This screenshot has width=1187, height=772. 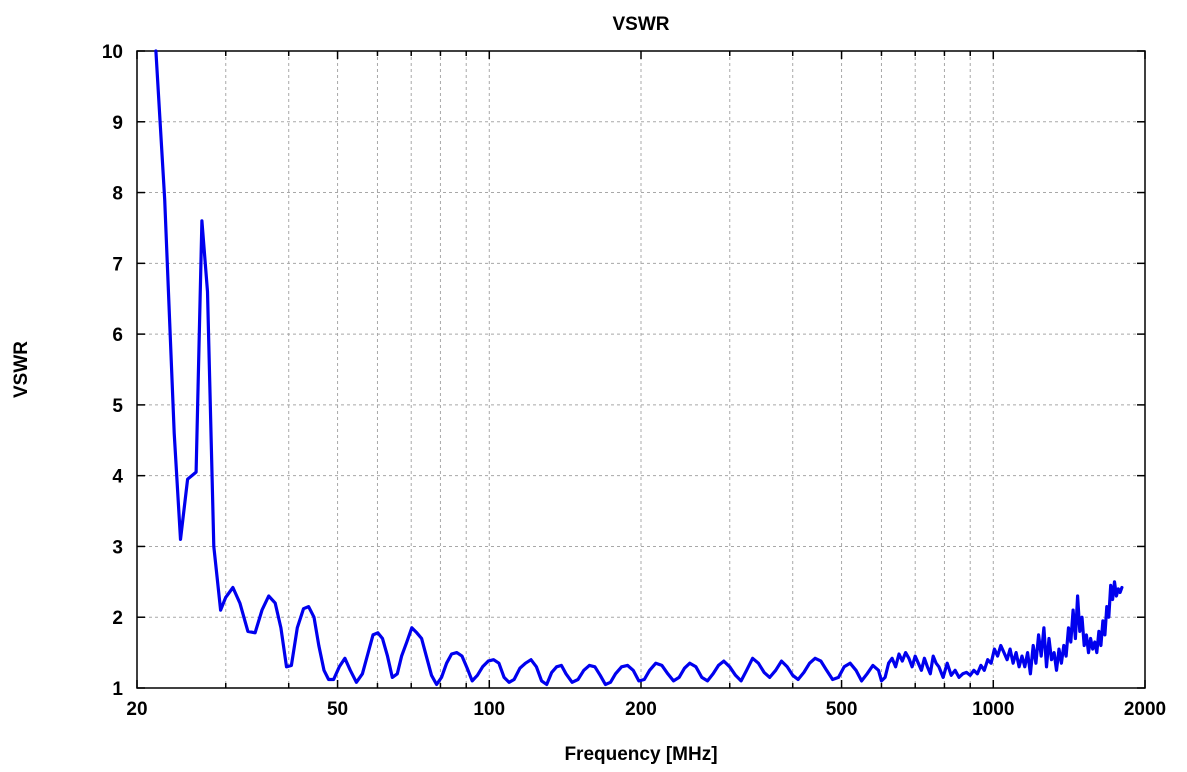 I want to click on x-tick-label: 500, so click(x=842, y=709).